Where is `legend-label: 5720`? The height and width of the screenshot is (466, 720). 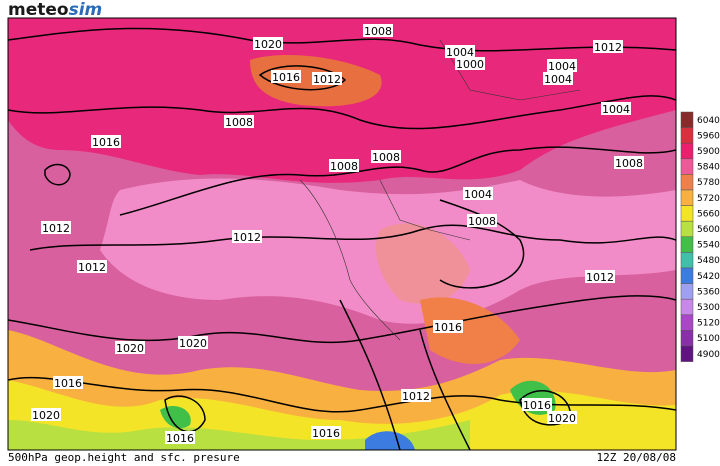 legend-label: 5720 is located at coordinates (708, 199).